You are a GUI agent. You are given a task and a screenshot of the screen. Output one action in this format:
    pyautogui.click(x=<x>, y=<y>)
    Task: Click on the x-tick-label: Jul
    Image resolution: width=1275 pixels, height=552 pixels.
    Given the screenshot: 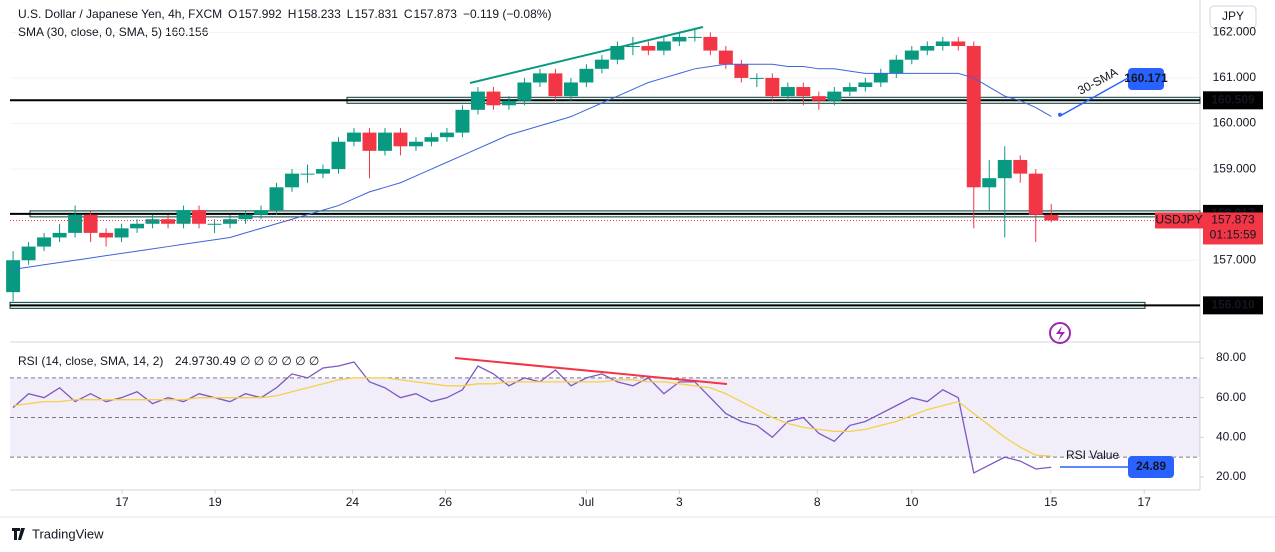 What is the action you would take?
    pyautogui.click(x=586, y=502)
    